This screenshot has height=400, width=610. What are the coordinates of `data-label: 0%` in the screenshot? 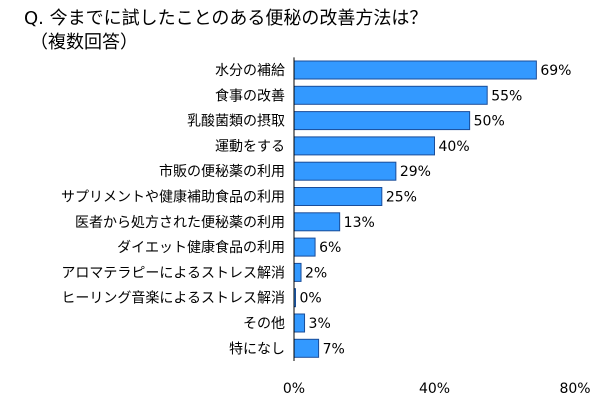 It's located at (311, 299).